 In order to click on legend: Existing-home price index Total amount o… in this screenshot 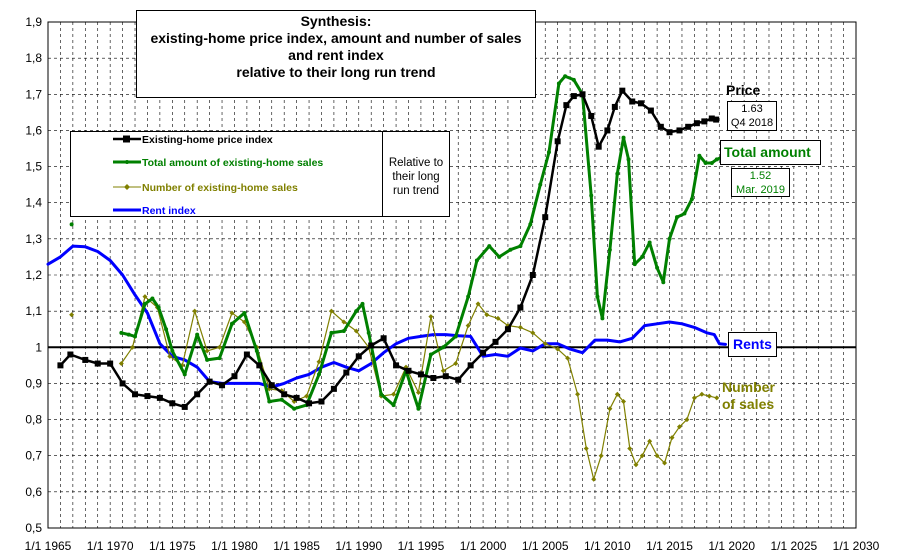, I will do `click(226, 174)`.